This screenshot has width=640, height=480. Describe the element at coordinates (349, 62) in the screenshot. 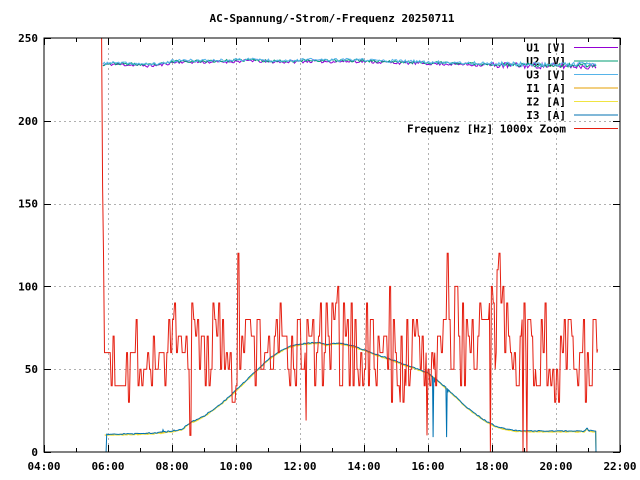

I see `series-line-U3` at that location.